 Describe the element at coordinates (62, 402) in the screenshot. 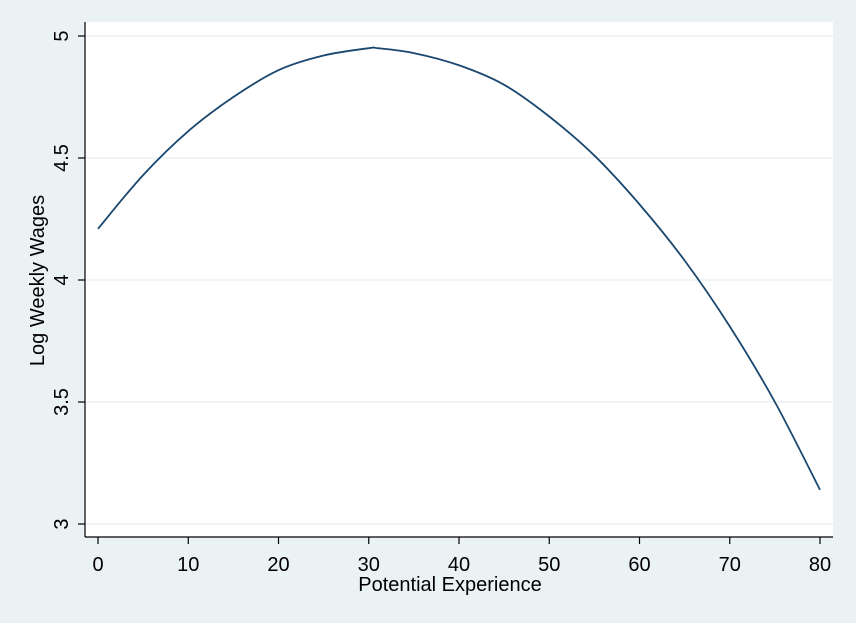

I see `y-tick-label-3.5: 3.5` at that location.